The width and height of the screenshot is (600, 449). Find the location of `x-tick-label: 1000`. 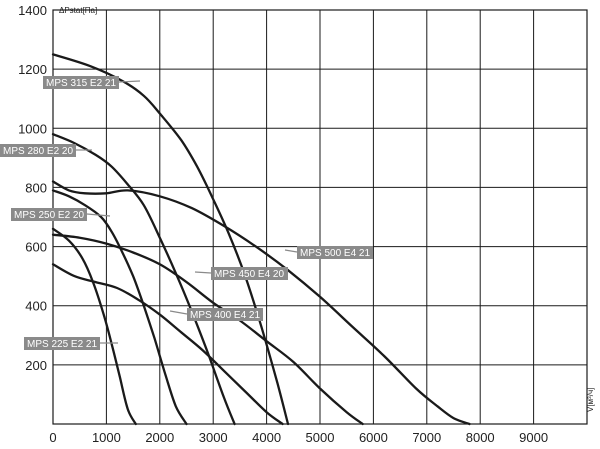

x-tick-label: 1000 is located at coordinates (106, 437).